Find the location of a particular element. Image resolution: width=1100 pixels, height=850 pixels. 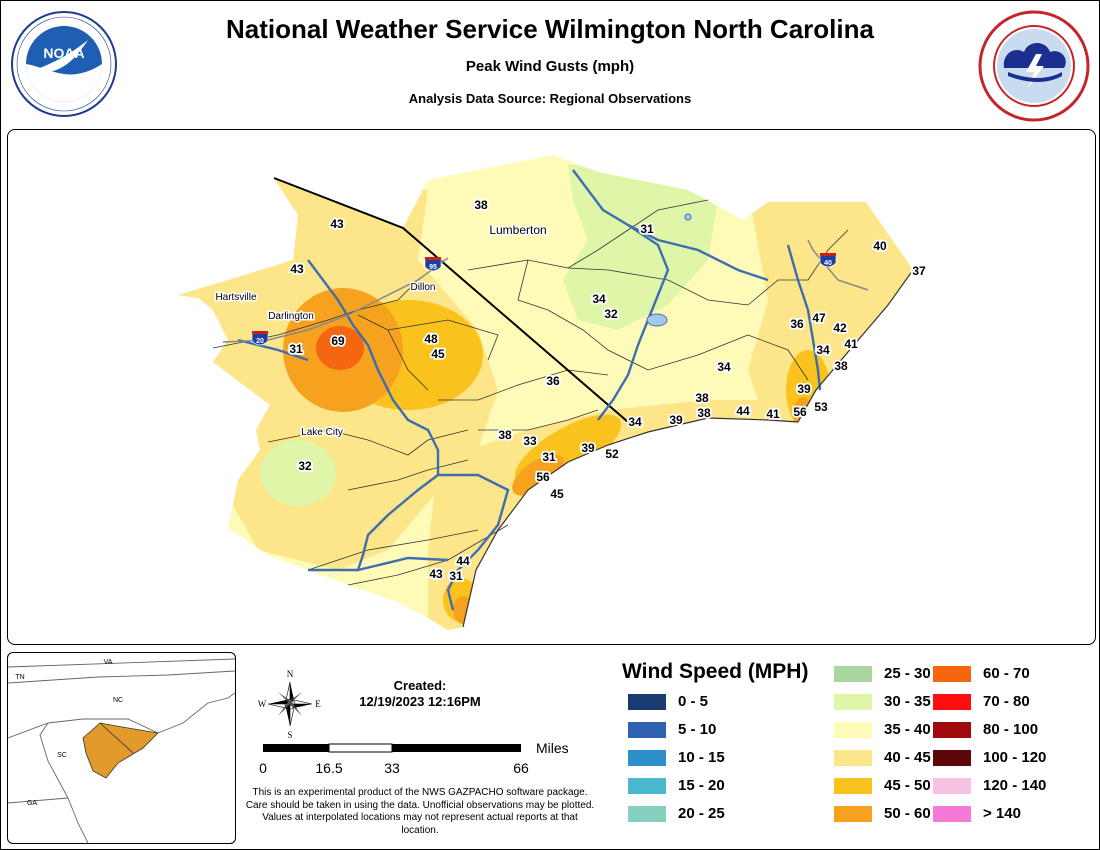

city-label: Dillon is located at coordinates (422, 287).